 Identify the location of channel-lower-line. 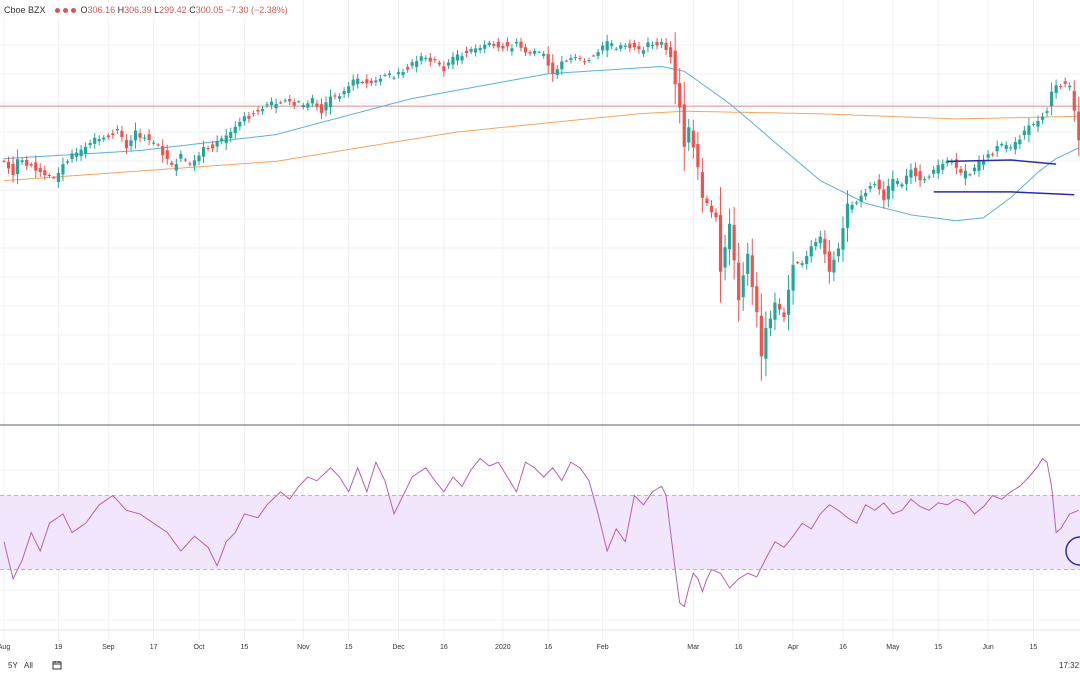
(1004, 193).